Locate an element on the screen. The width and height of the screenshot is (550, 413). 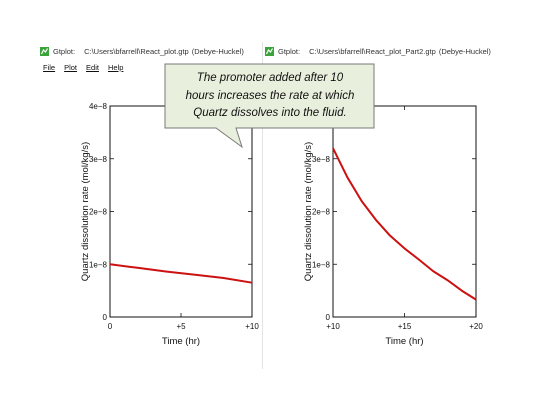
menu-bar: File Plot Edit Help is located at coordinates (150, 67).